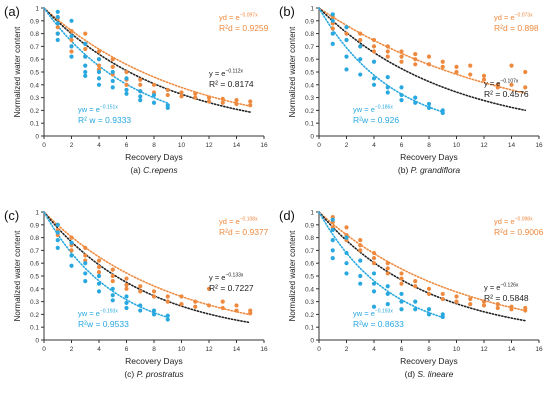 The image size is (550, 408). What do you see at coordinates (34, 315) in the screenshot?
I see `y-tick-label: 0.2` at bounding box center [34, 315].